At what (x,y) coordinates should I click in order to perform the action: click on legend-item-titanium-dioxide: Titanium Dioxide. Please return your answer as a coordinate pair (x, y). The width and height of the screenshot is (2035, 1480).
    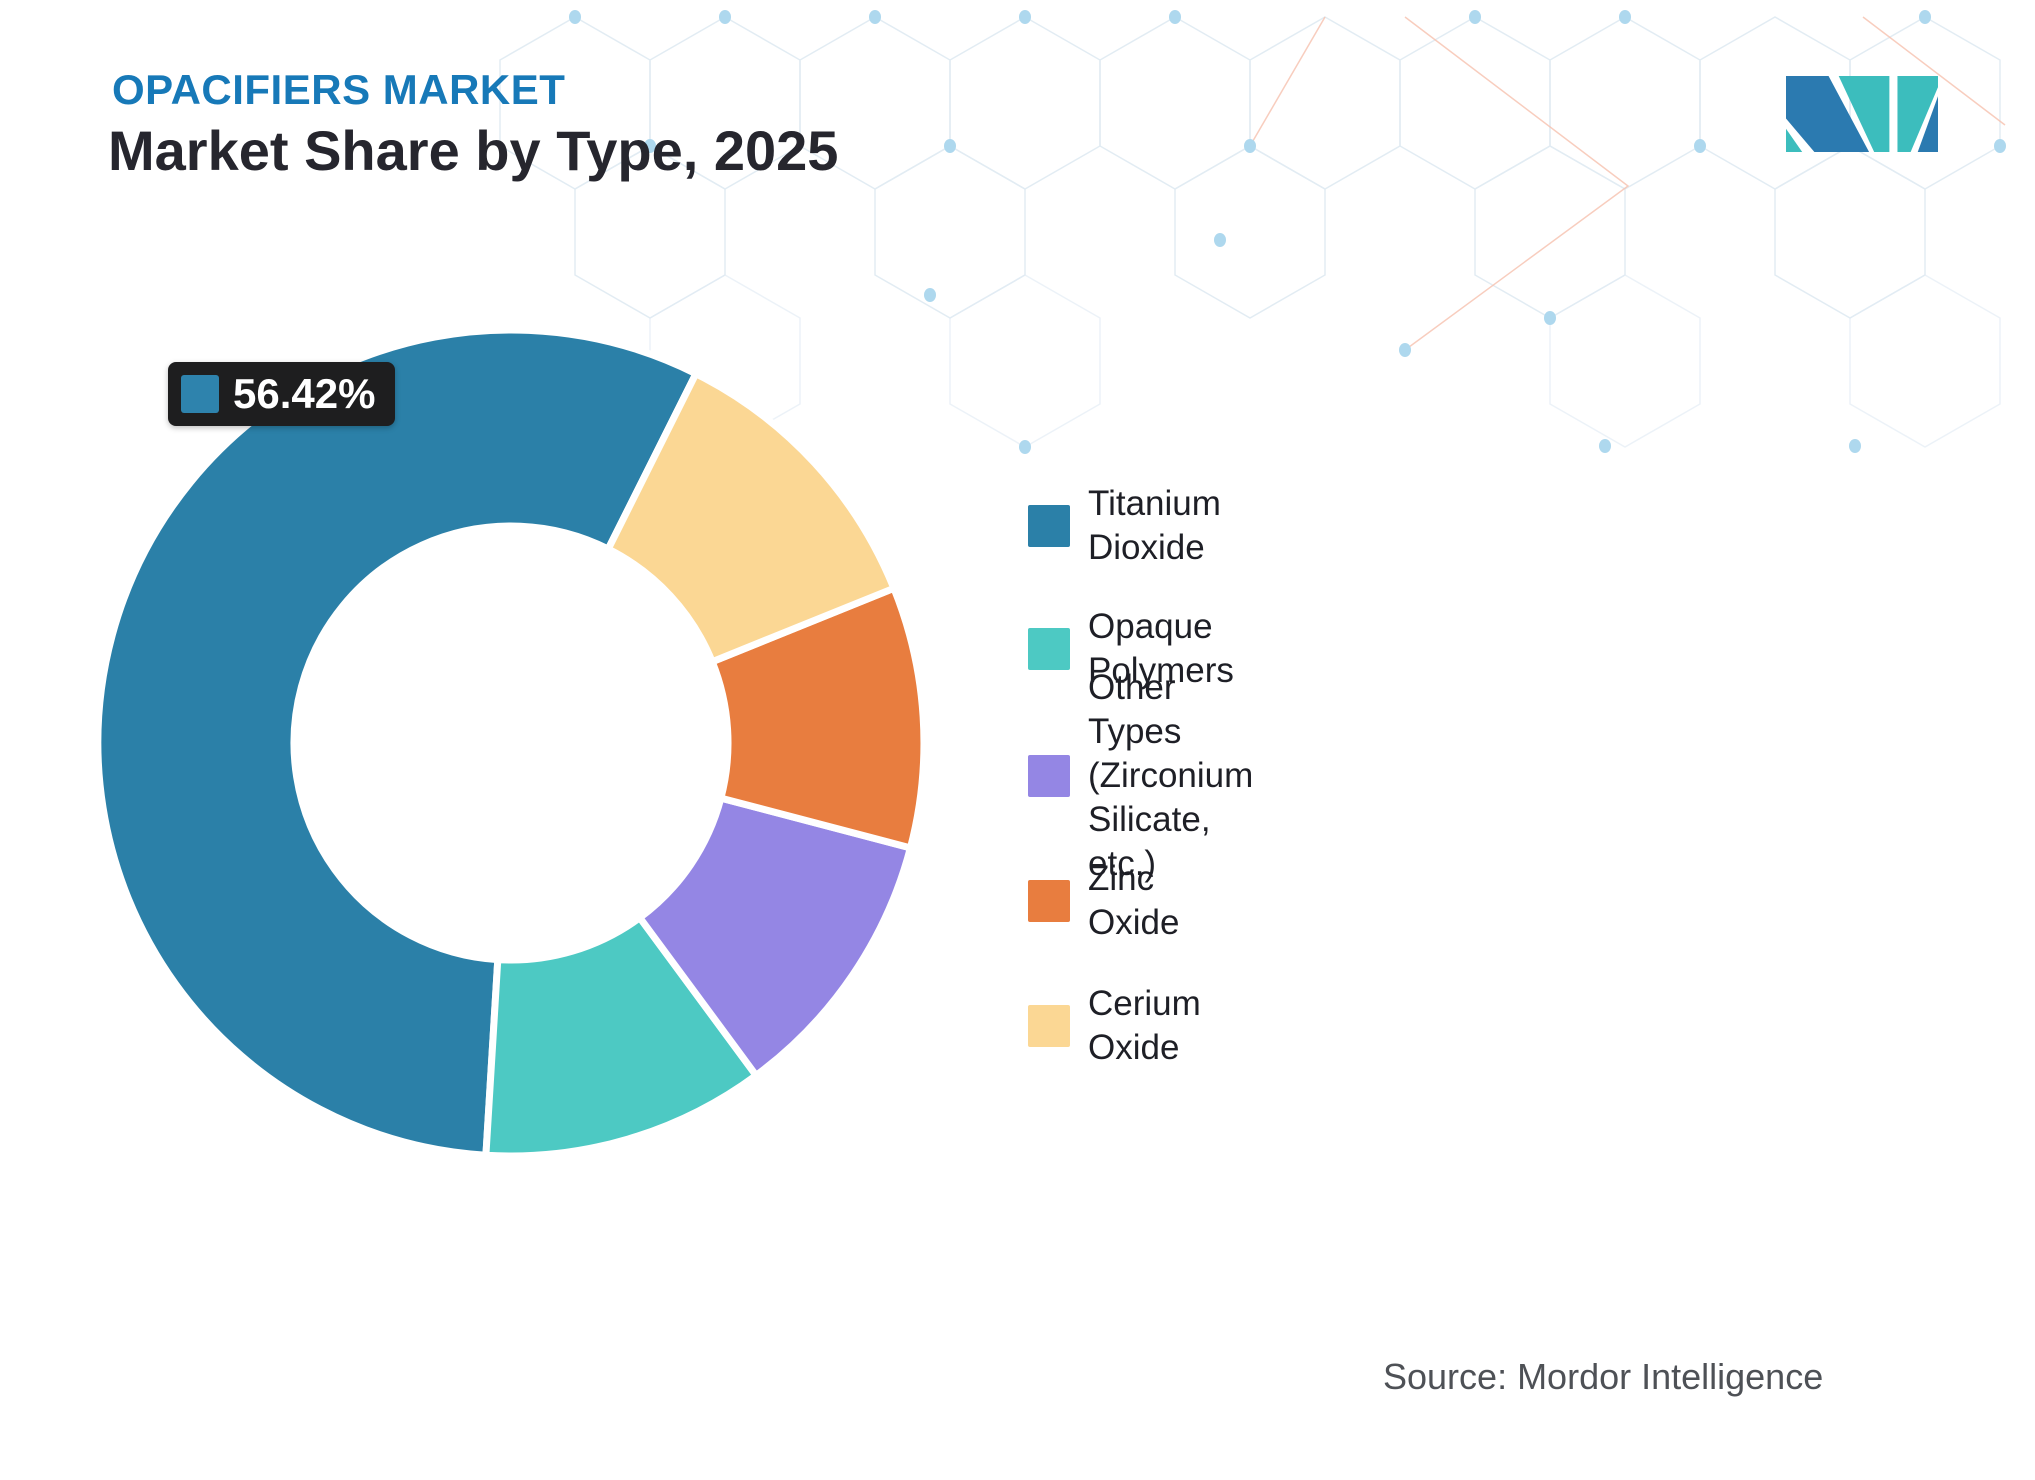
    Looking at the image, I should click on (1124, 526).